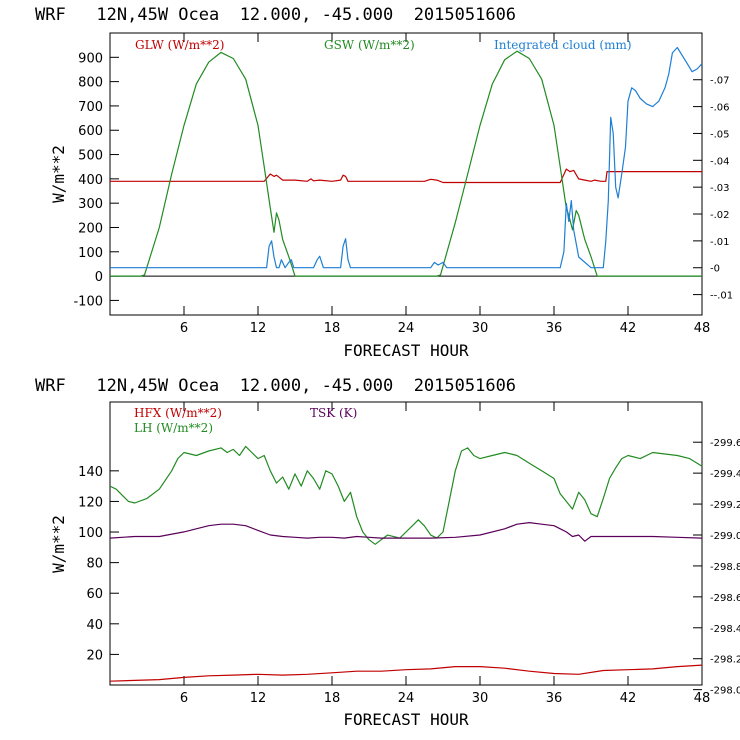 Image resolution: width=740 pixels, height=740 pixels. Describe the element at coordinates (90, 228) in the screenshot. I see `t-y-tick-label: 200` at that location.